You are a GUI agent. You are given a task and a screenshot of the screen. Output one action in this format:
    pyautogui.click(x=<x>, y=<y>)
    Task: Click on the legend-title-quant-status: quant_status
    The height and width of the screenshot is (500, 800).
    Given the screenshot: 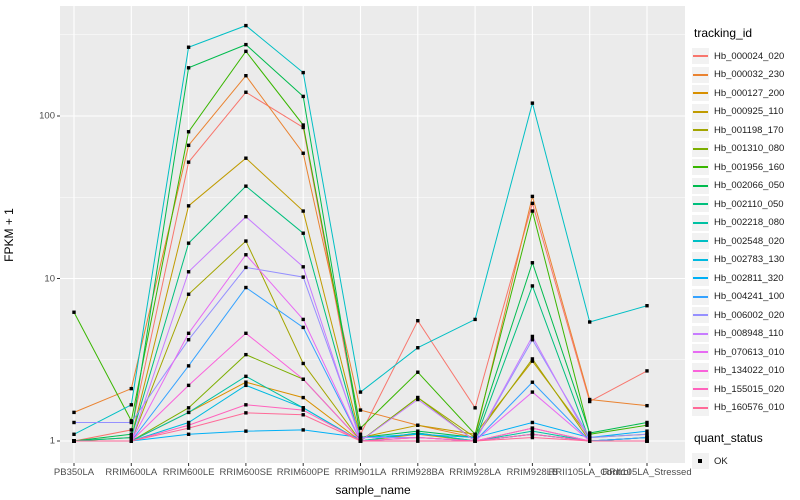 What is the action you would take?
    pyautogui.click(x=728, y=438)
    